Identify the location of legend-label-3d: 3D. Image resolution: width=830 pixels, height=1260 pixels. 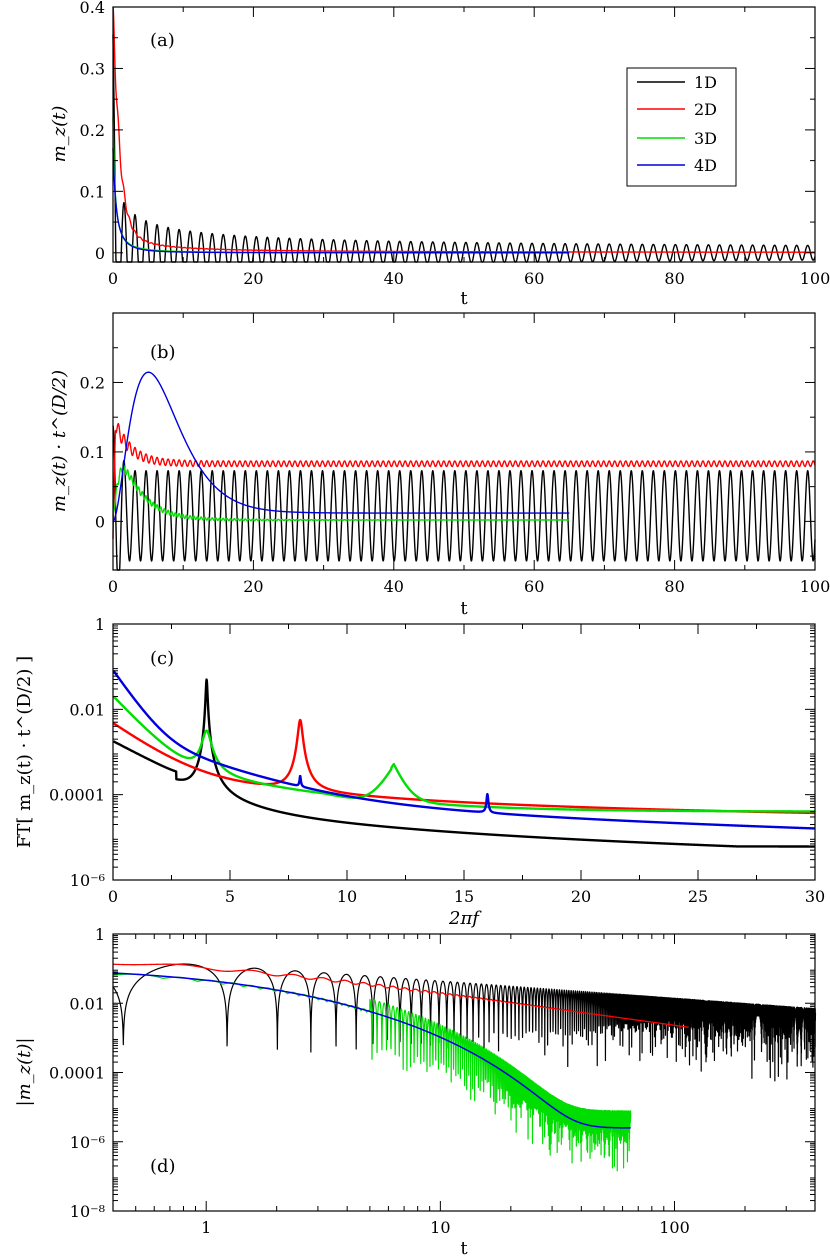
(705, 138).